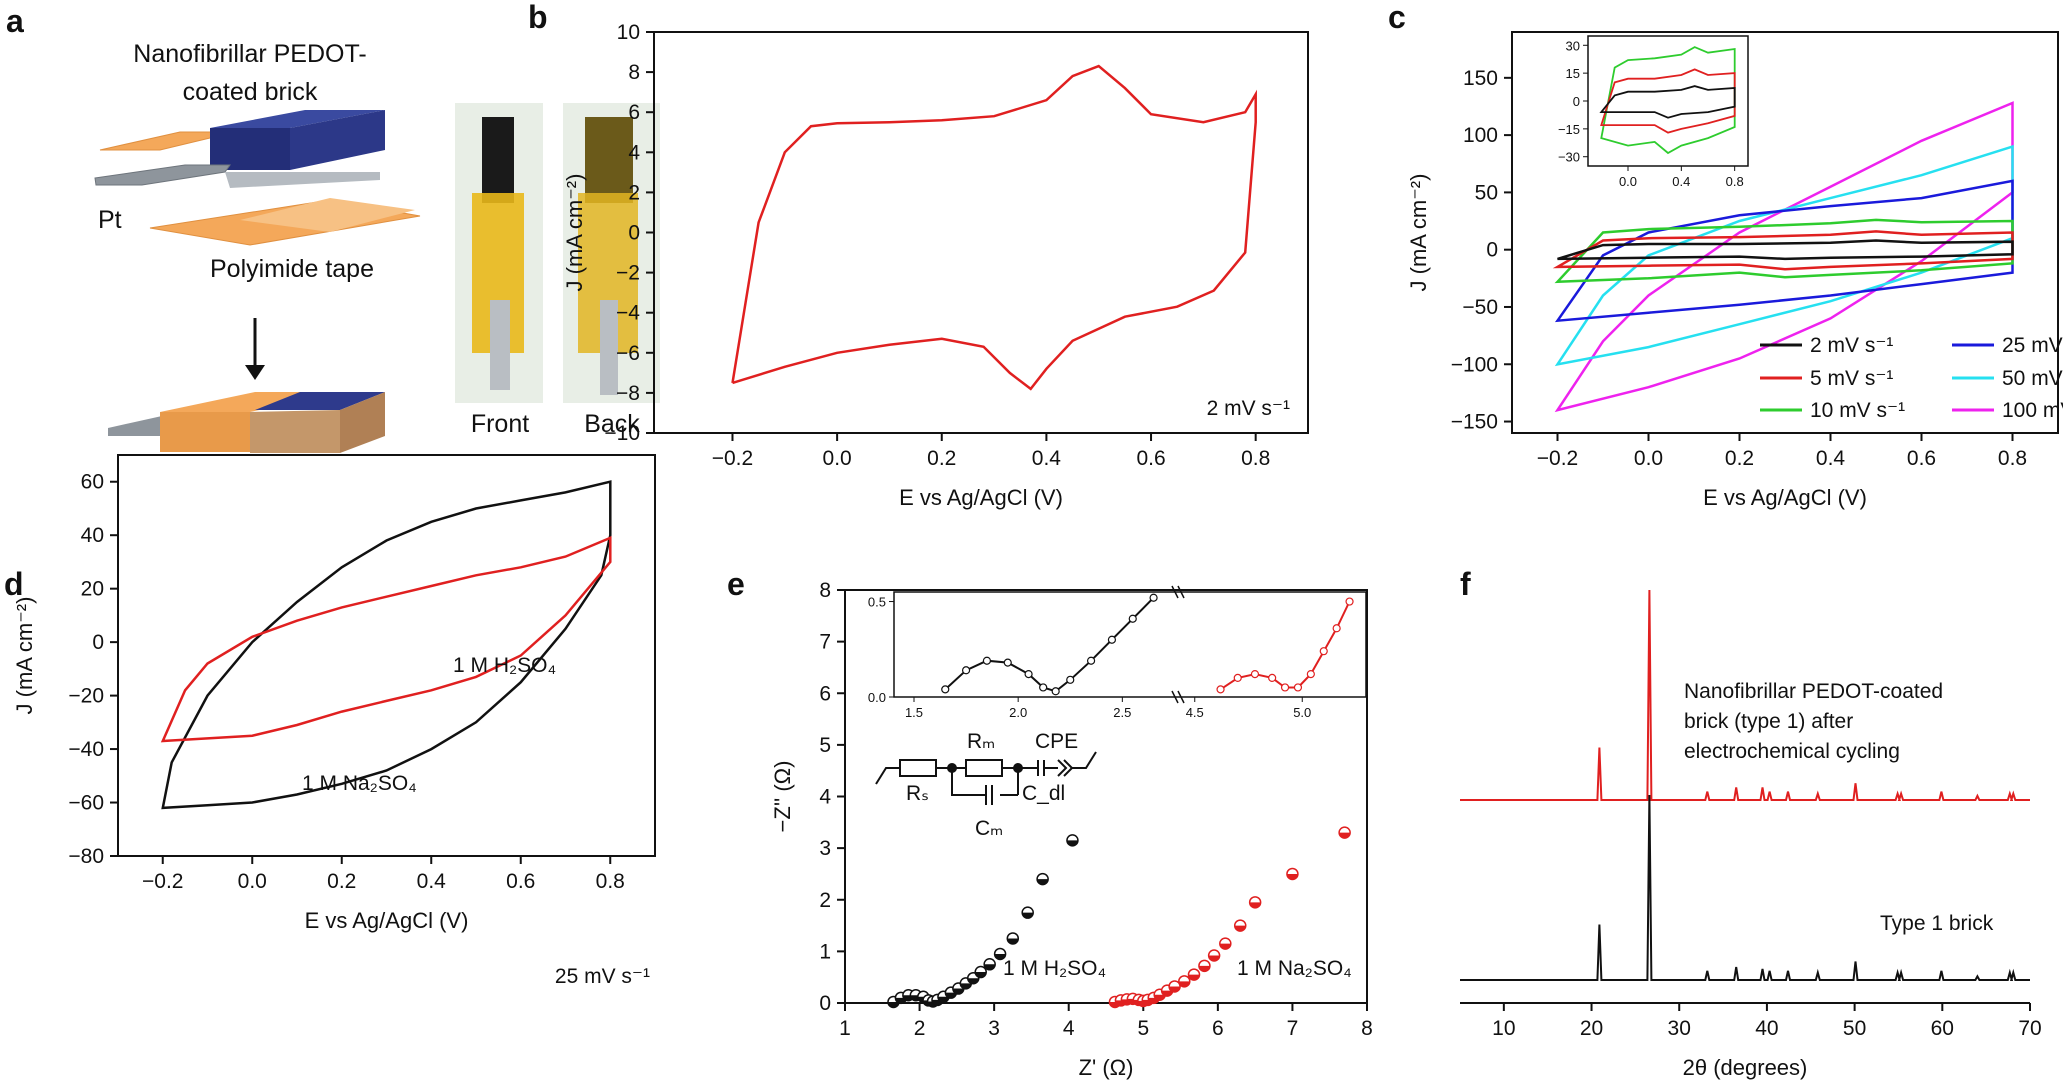 Image resolution: width=2063 pixels, height=1087 pixels. What do you see at coordinates (162, 175) in the screenshot?
I see `pt-foil` at bounding box center [162, 175].